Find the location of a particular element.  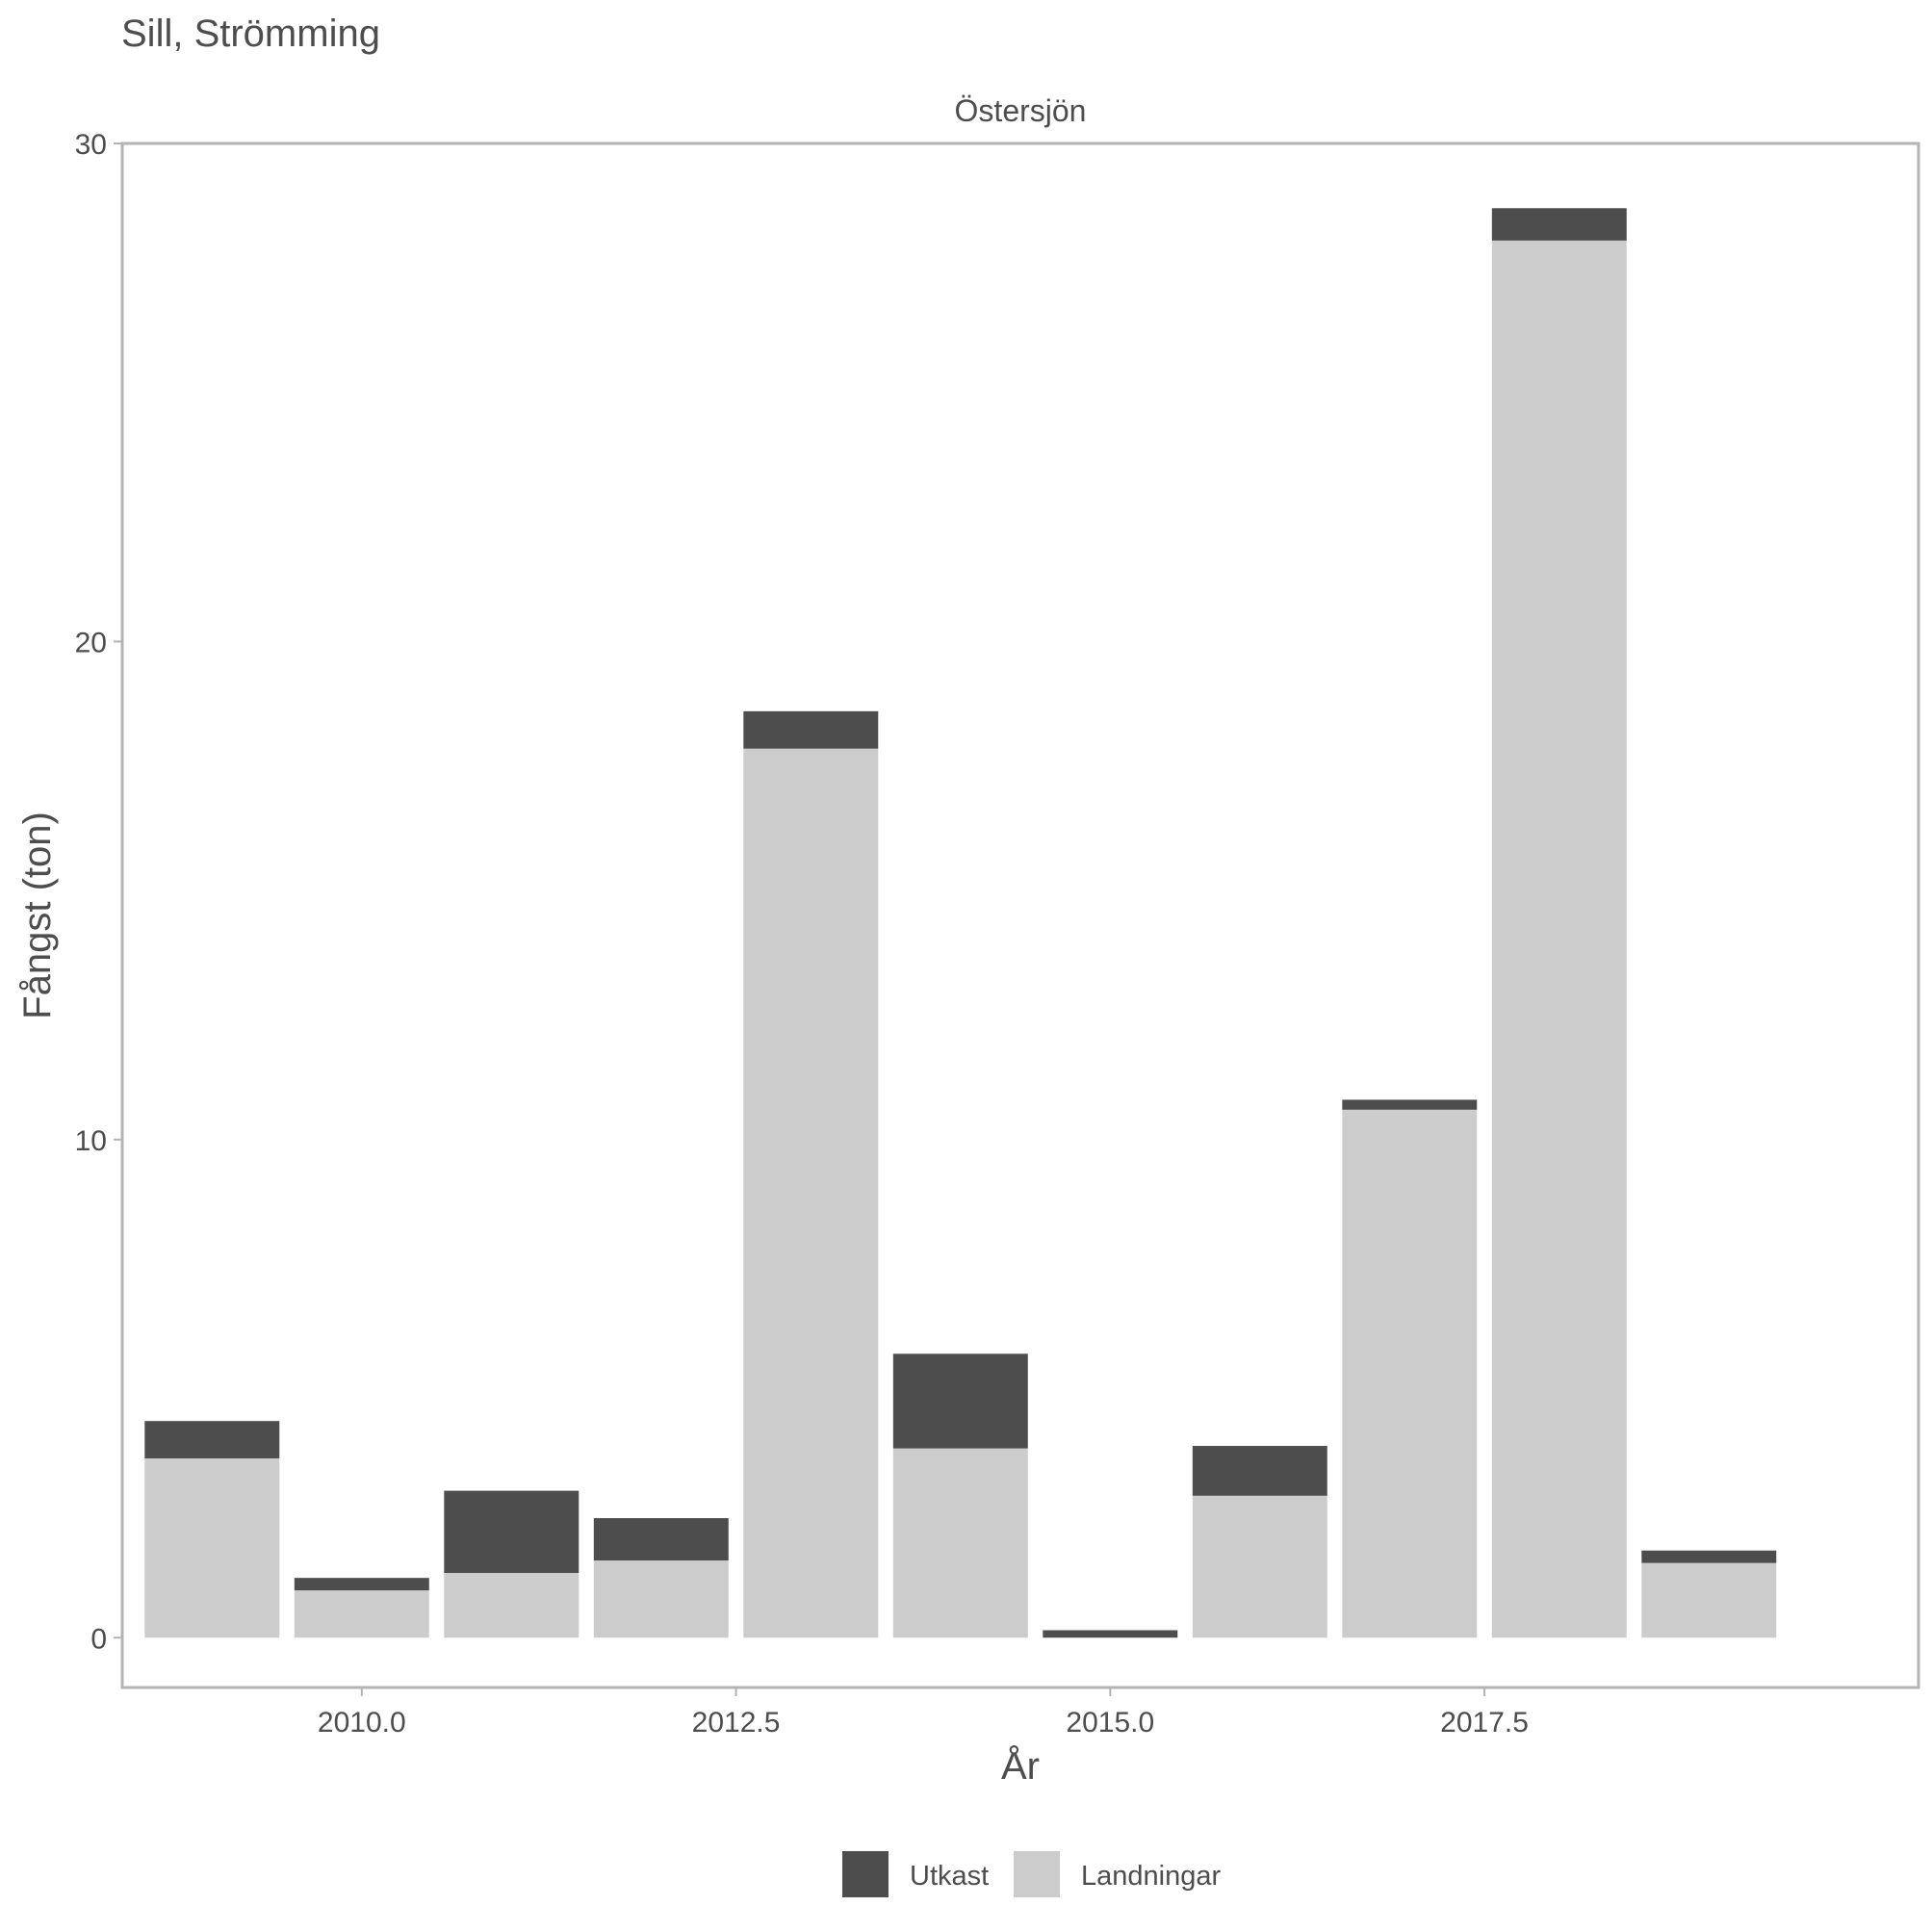

bar-landningar-2013 is located at coordinates (811, 1193).